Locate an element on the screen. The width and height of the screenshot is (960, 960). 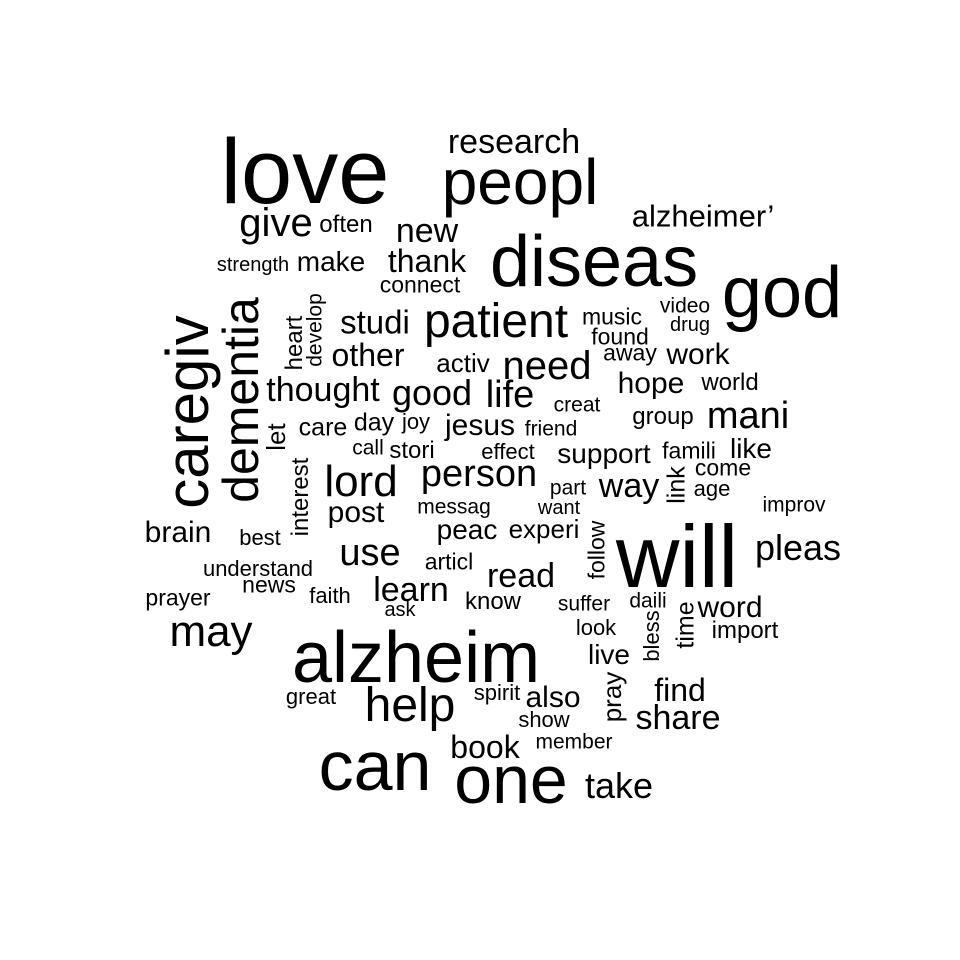
word-know: know is located at coordinates (493, 601).